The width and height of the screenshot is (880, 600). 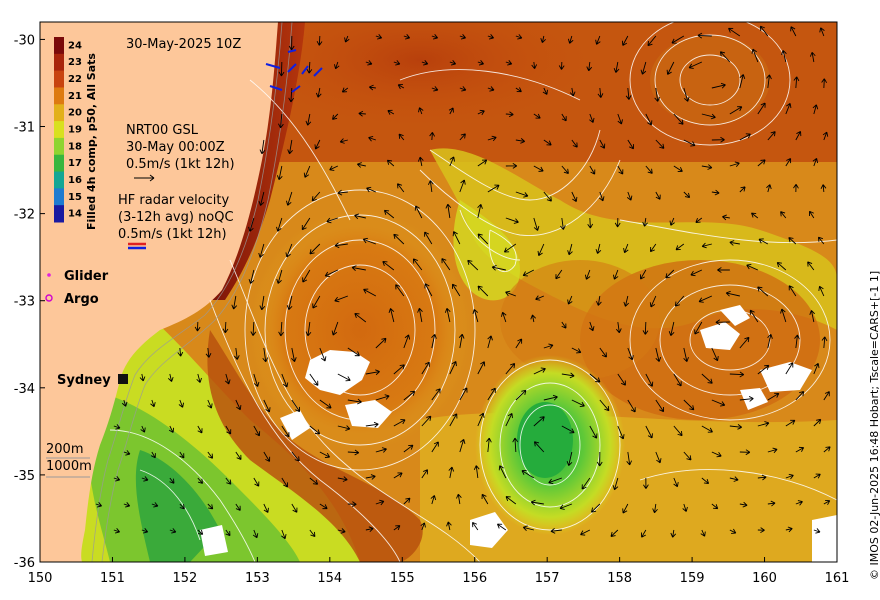 I want to click on northeast-patch, so click(x=710, y=80).